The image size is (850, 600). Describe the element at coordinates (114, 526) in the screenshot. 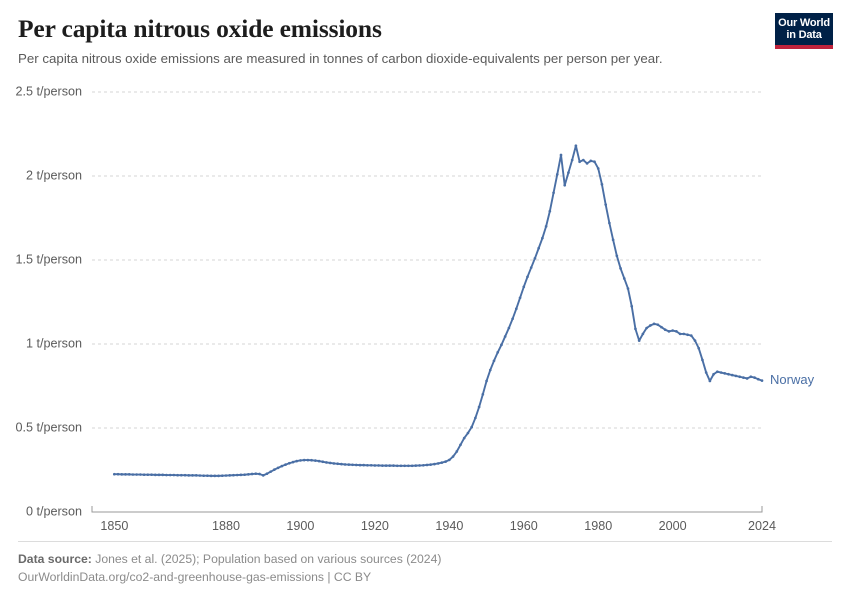

I see `x-axis-tick-label: 1850` at that location.